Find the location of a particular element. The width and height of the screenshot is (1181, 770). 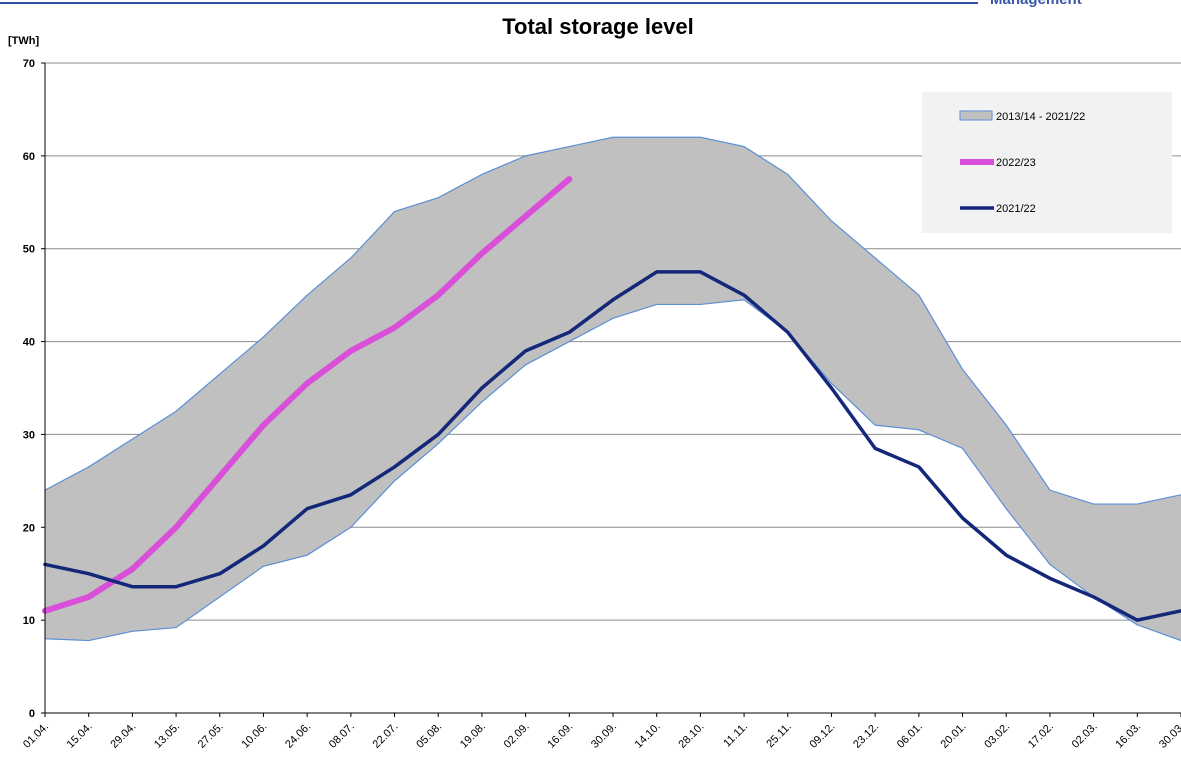

legend-swatch is located at coordinates (976, 115).